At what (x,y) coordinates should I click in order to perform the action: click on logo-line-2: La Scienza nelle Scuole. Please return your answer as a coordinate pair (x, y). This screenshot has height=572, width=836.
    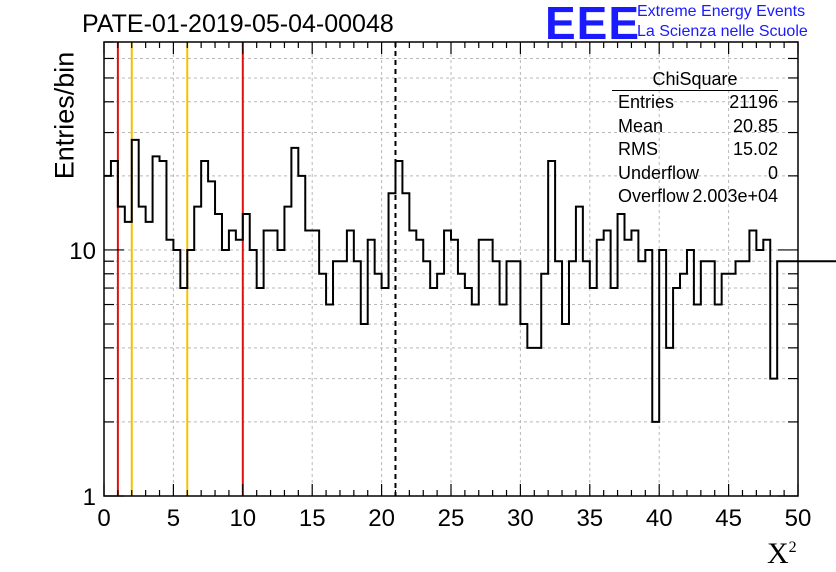
    Looking at the image, I should click on (722, 31).